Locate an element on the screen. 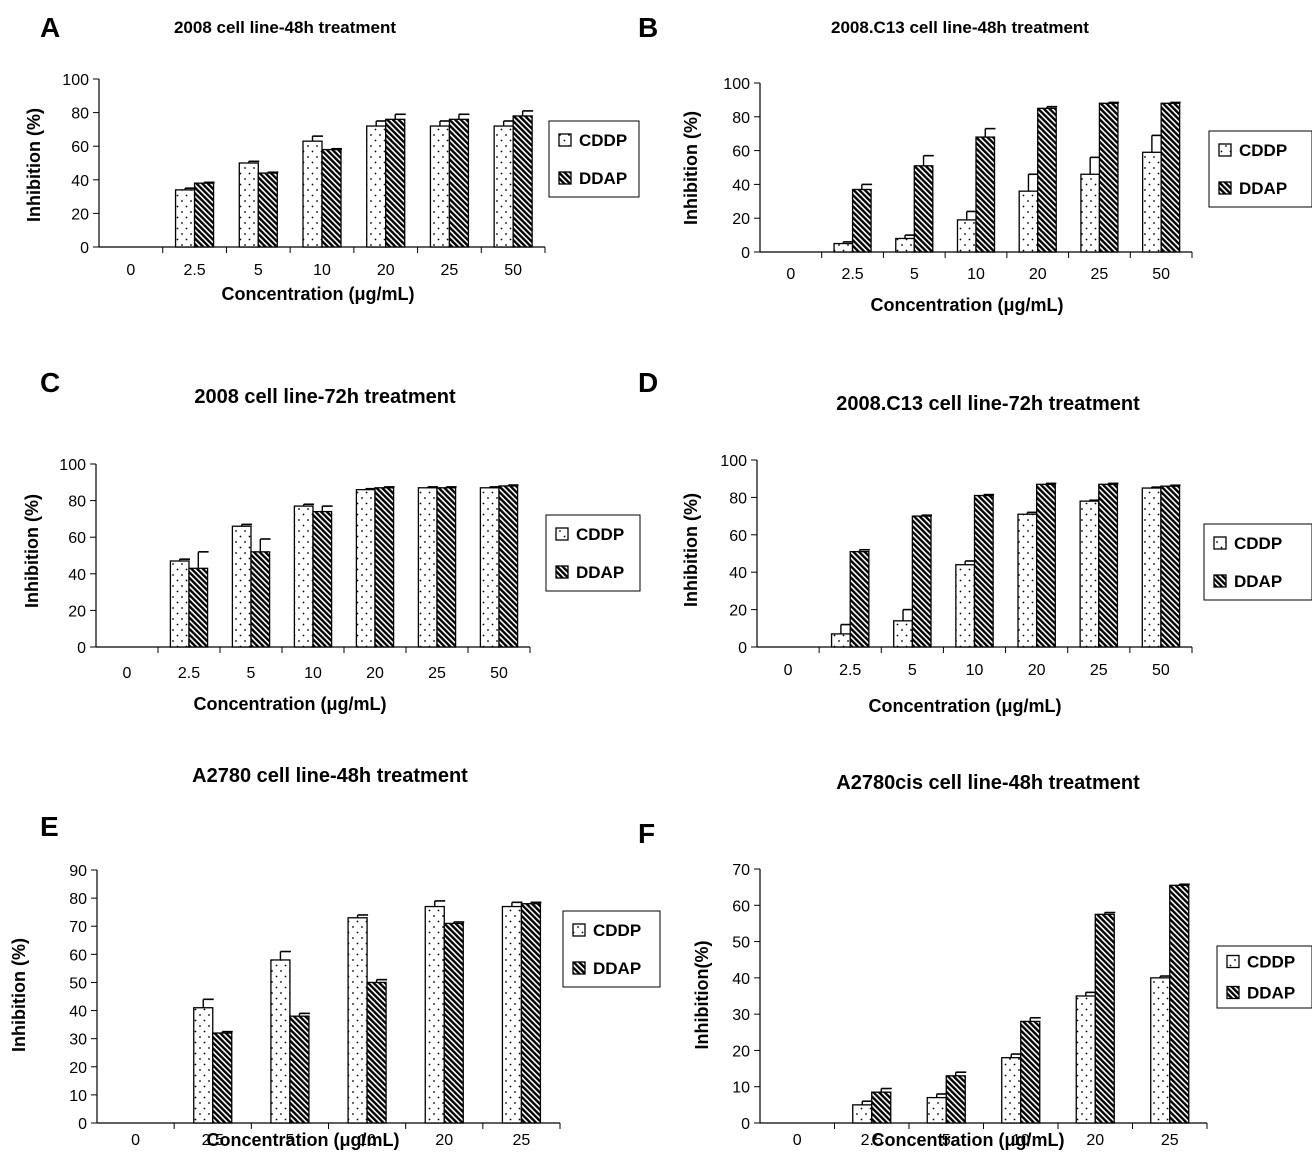  panel-a-legend: CDDP DDAP is located at coordinates (594, 159).